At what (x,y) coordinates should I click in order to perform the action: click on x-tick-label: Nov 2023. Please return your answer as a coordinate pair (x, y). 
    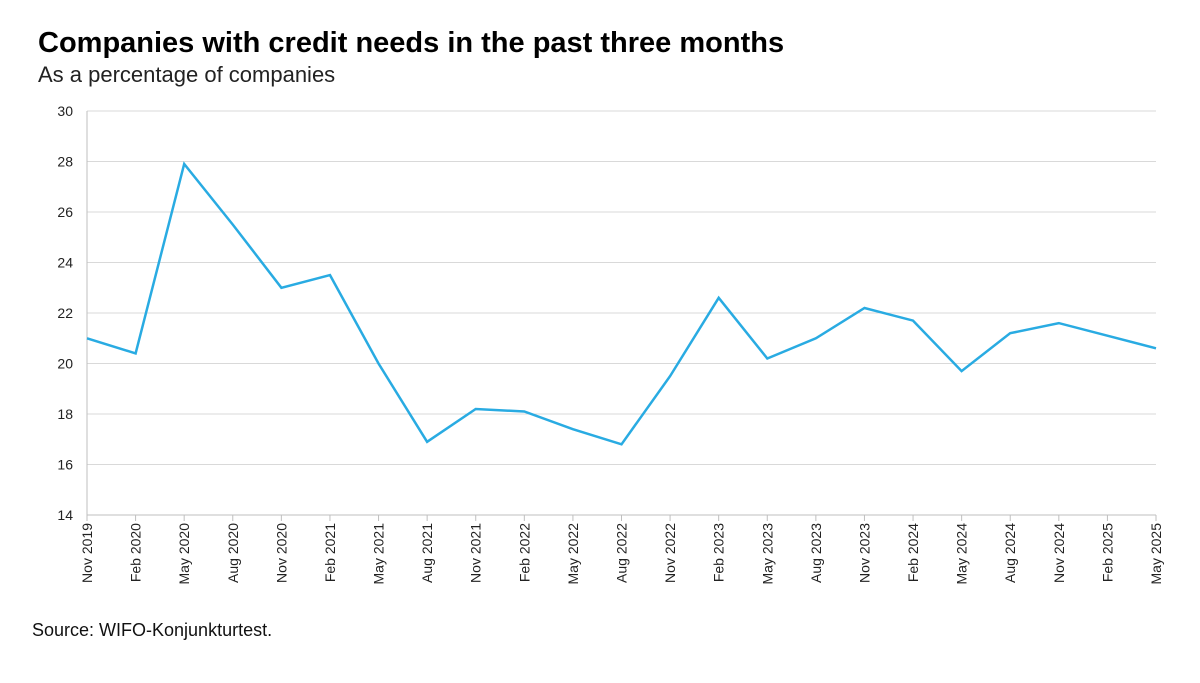
    Looking at the image, I should click on (864, 553).